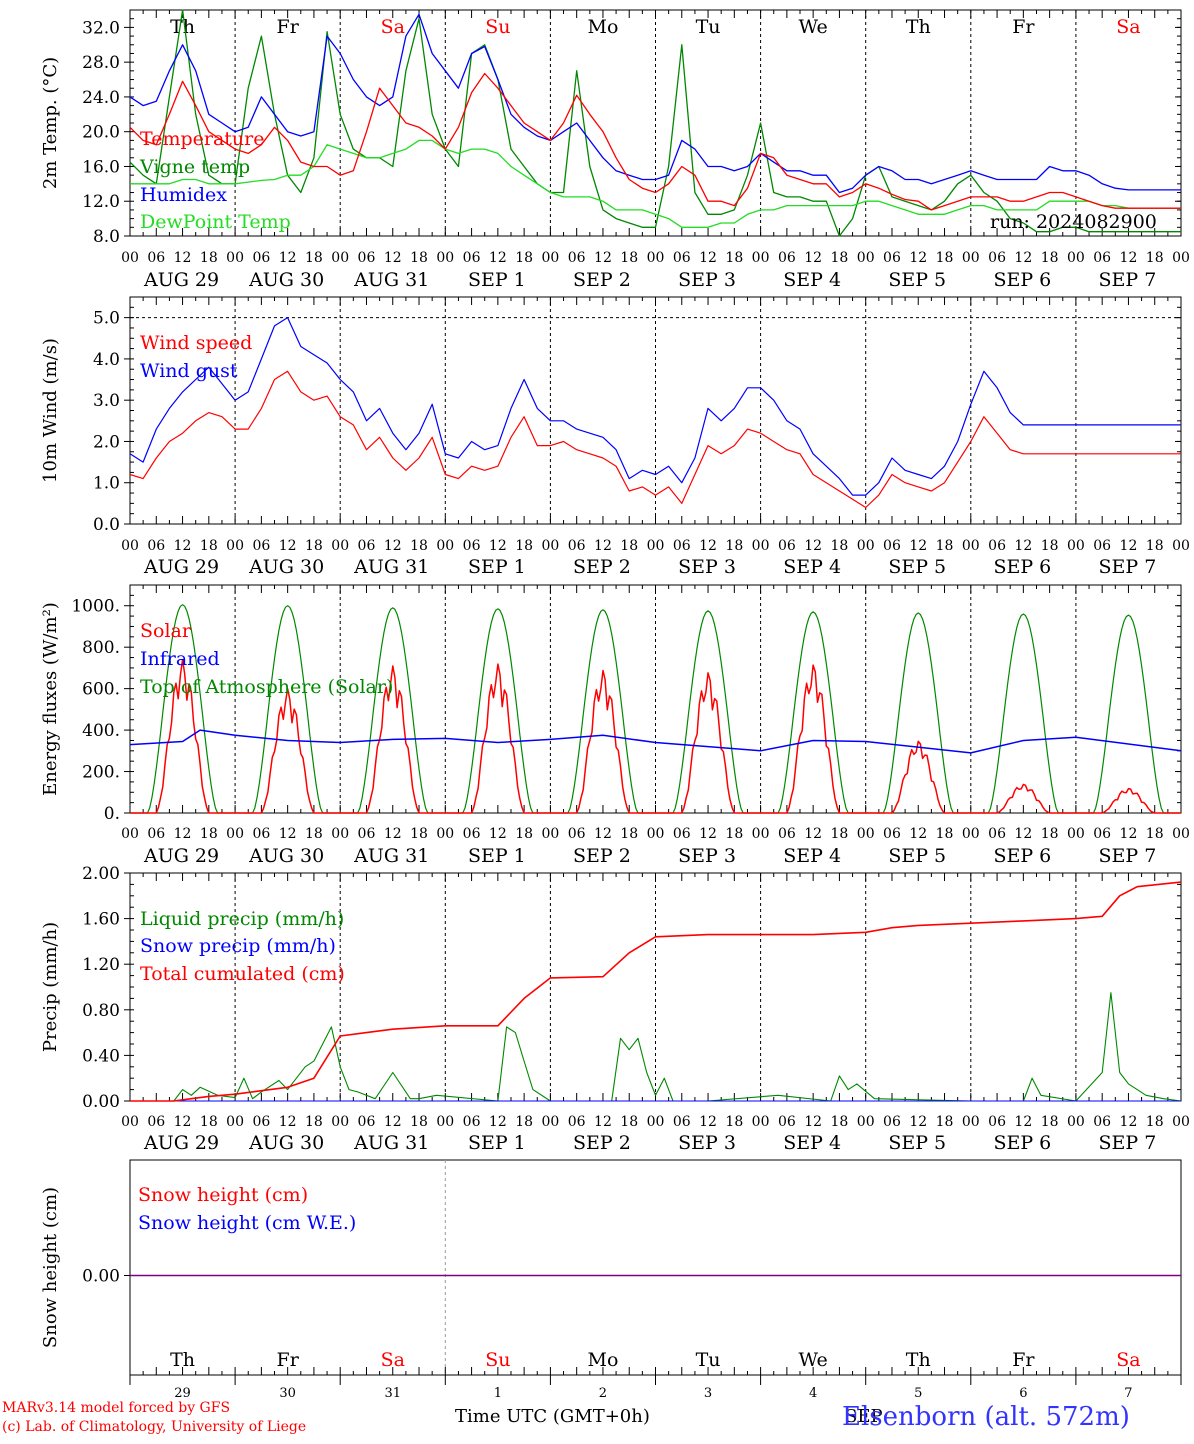  I want to click on y-tick-label: 600., so click(101, 690).